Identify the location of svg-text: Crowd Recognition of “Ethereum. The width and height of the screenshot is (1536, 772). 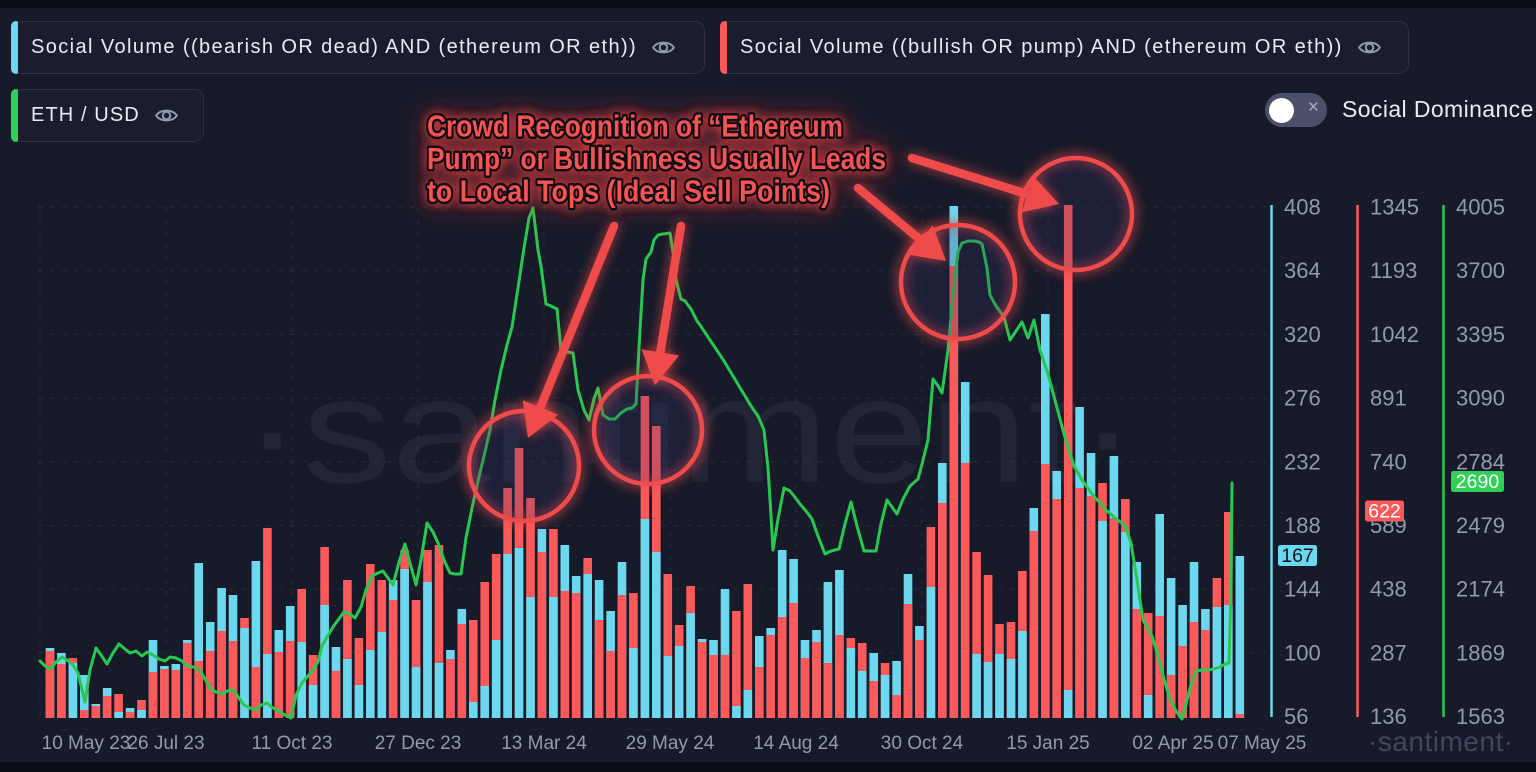
(635, 126).